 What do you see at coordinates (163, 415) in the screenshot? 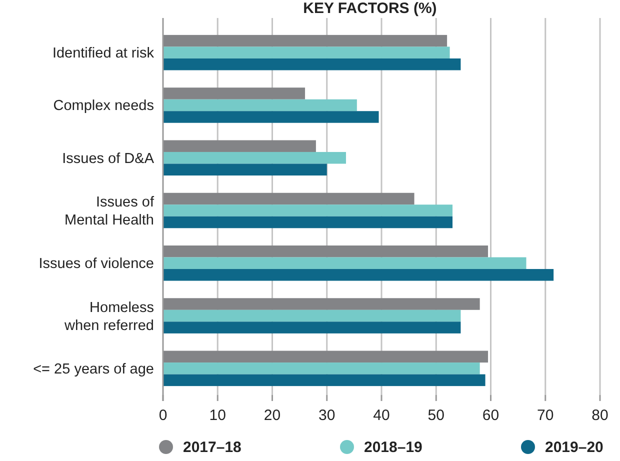
I see `x-tick-label: 0` at bounding box center [163, 415].